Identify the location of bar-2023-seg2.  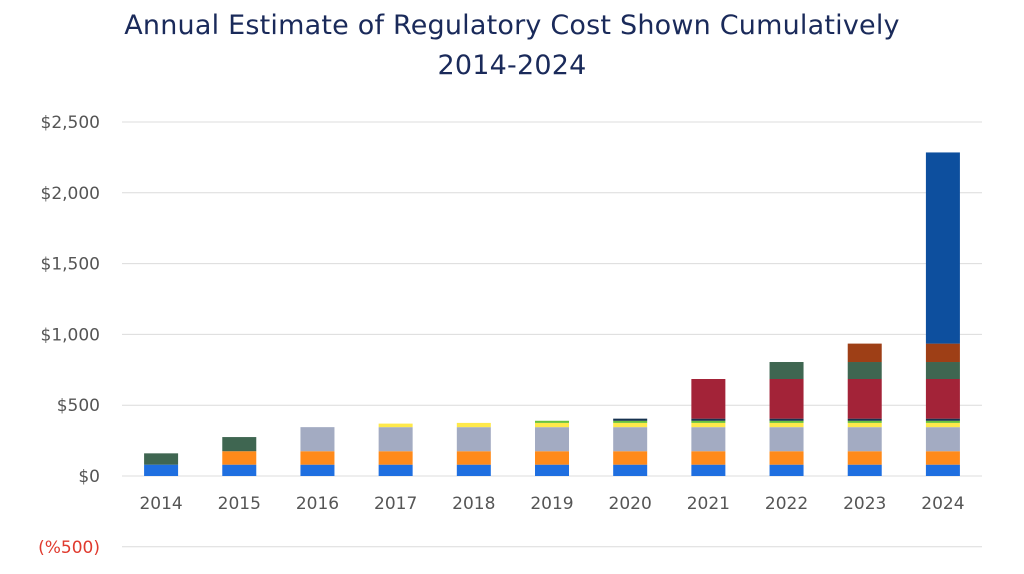
(864, 458).